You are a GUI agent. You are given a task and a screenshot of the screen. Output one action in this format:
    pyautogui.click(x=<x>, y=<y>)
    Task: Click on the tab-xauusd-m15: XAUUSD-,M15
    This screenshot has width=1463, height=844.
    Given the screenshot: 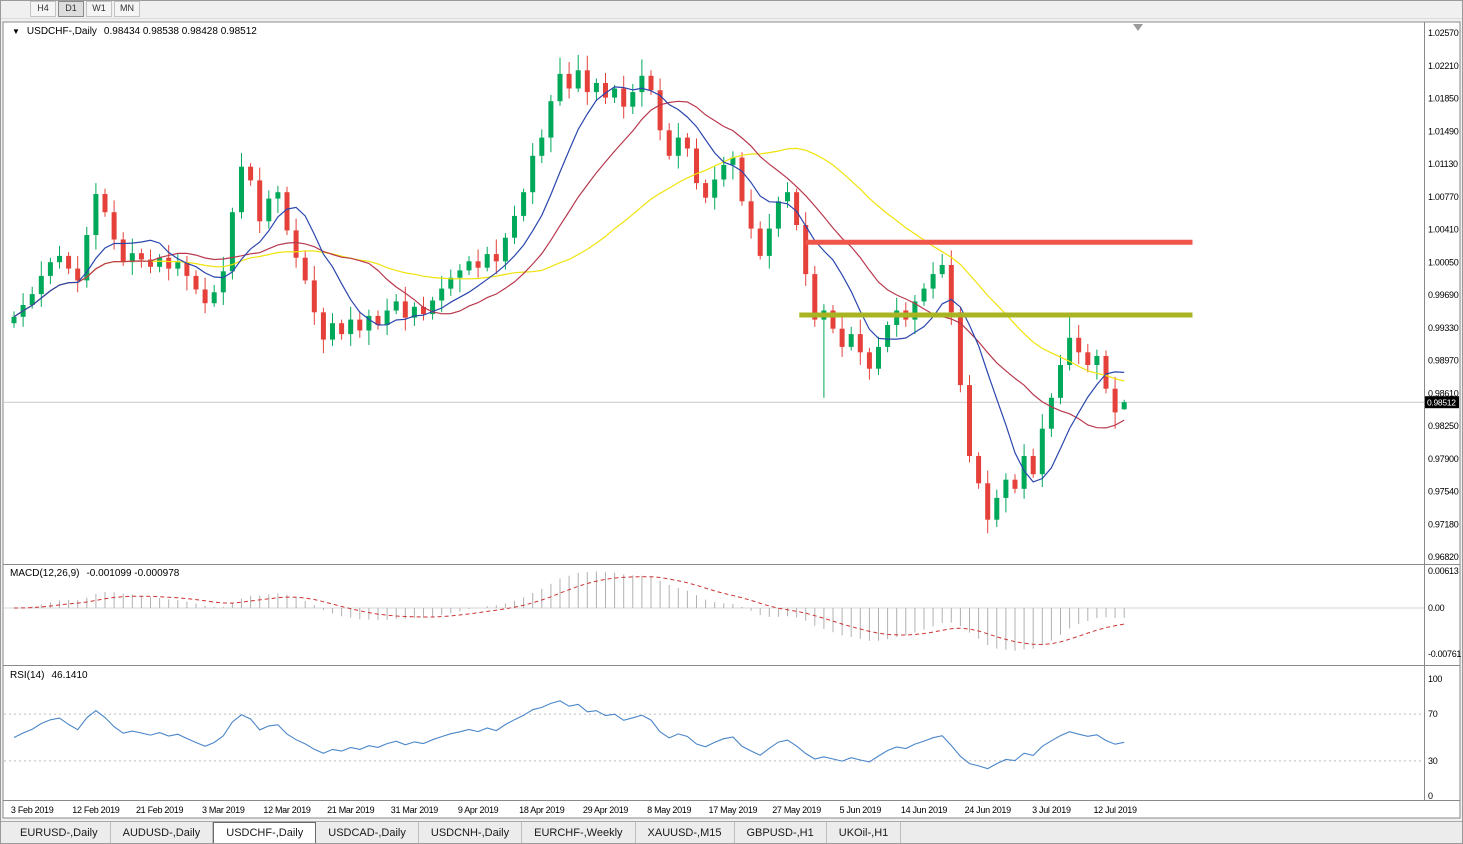 What is the action you would take?
    pyautogui.click(x=685, y=833)
    